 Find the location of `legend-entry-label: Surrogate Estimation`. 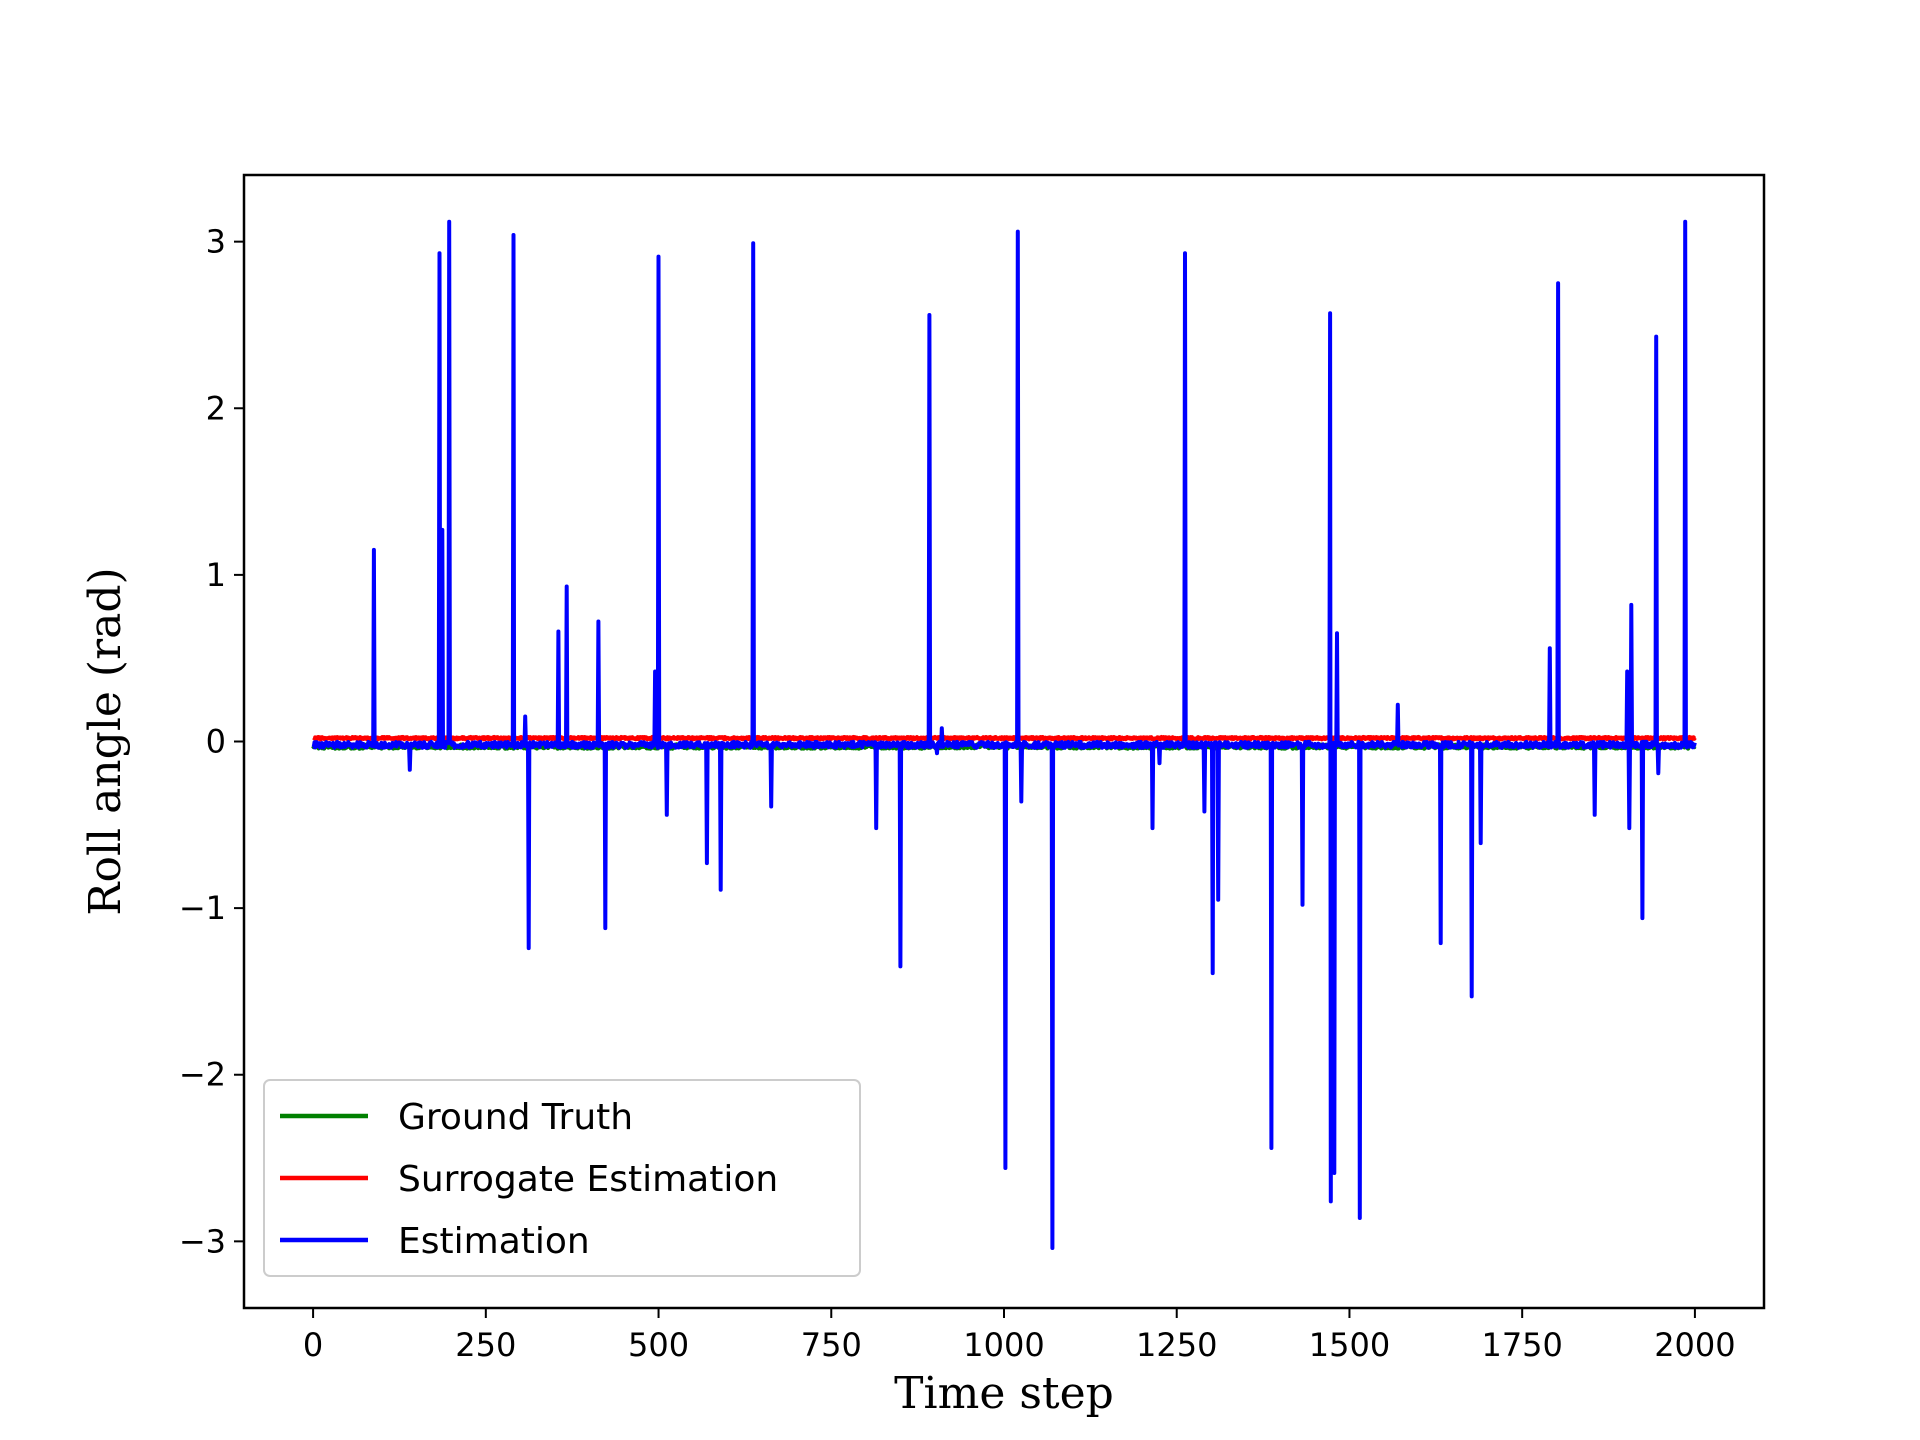

legend-entry-label: Surrogate Estimation is located at coordinates (588, 1179).